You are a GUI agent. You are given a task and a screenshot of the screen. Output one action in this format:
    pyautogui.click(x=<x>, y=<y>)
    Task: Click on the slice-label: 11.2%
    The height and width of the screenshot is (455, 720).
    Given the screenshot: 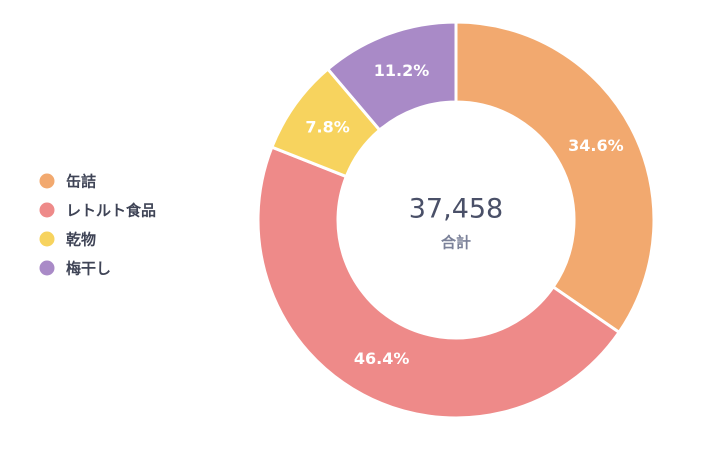 What is the action you would take?
    pyautogui.click(x=402, y=70)
    